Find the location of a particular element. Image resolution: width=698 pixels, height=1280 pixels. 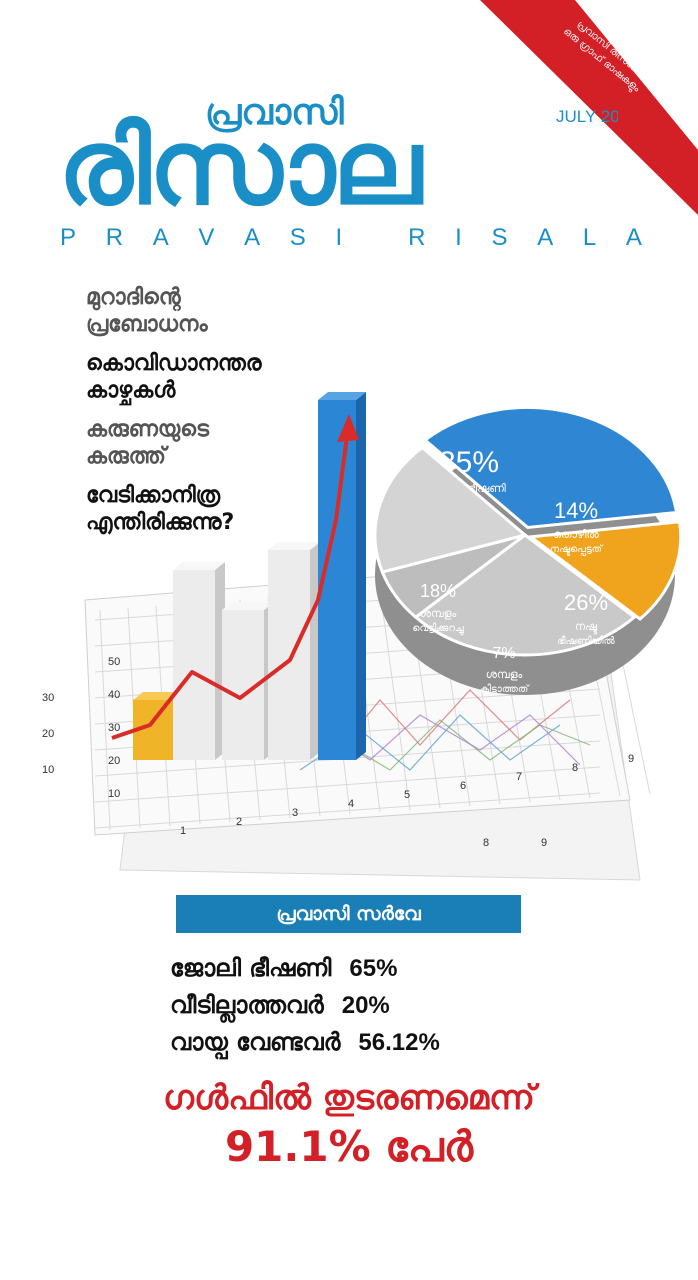

cover-line: കൊവിഡാനന്തര കാഴ്ചകൾ is located at coordinates (216, 377).